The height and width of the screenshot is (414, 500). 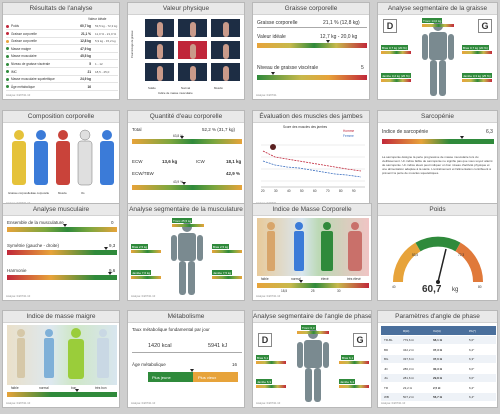 What do you see at coordinates (140, 246) in the screenshot?
I see `right-arm-muscle-label: Bras 2,5 kg` at bounding box center [140, 246].